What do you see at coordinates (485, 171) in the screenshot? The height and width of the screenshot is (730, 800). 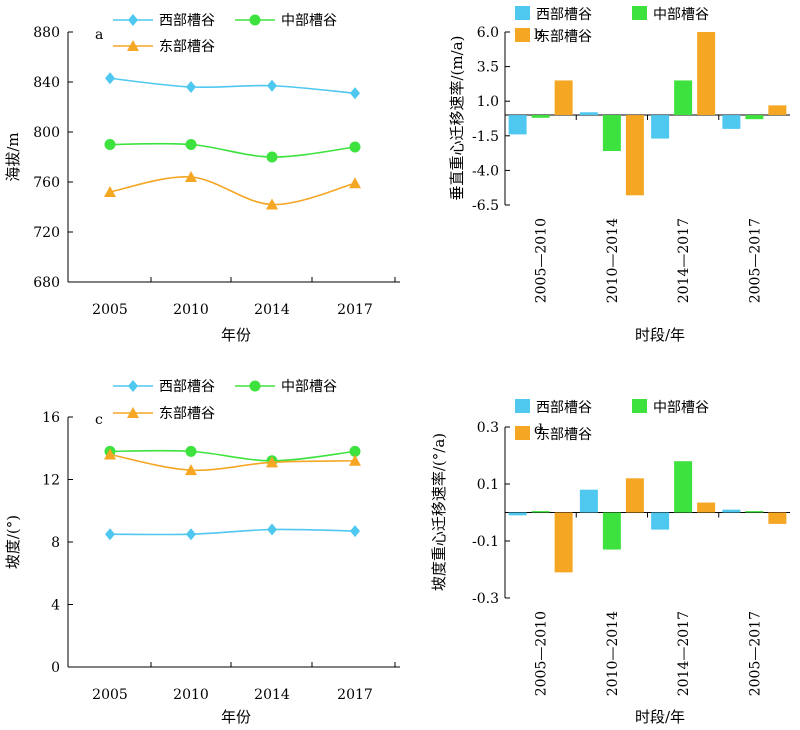 I see `y-tick-label: -4.0` at bounding box center [485, 171].